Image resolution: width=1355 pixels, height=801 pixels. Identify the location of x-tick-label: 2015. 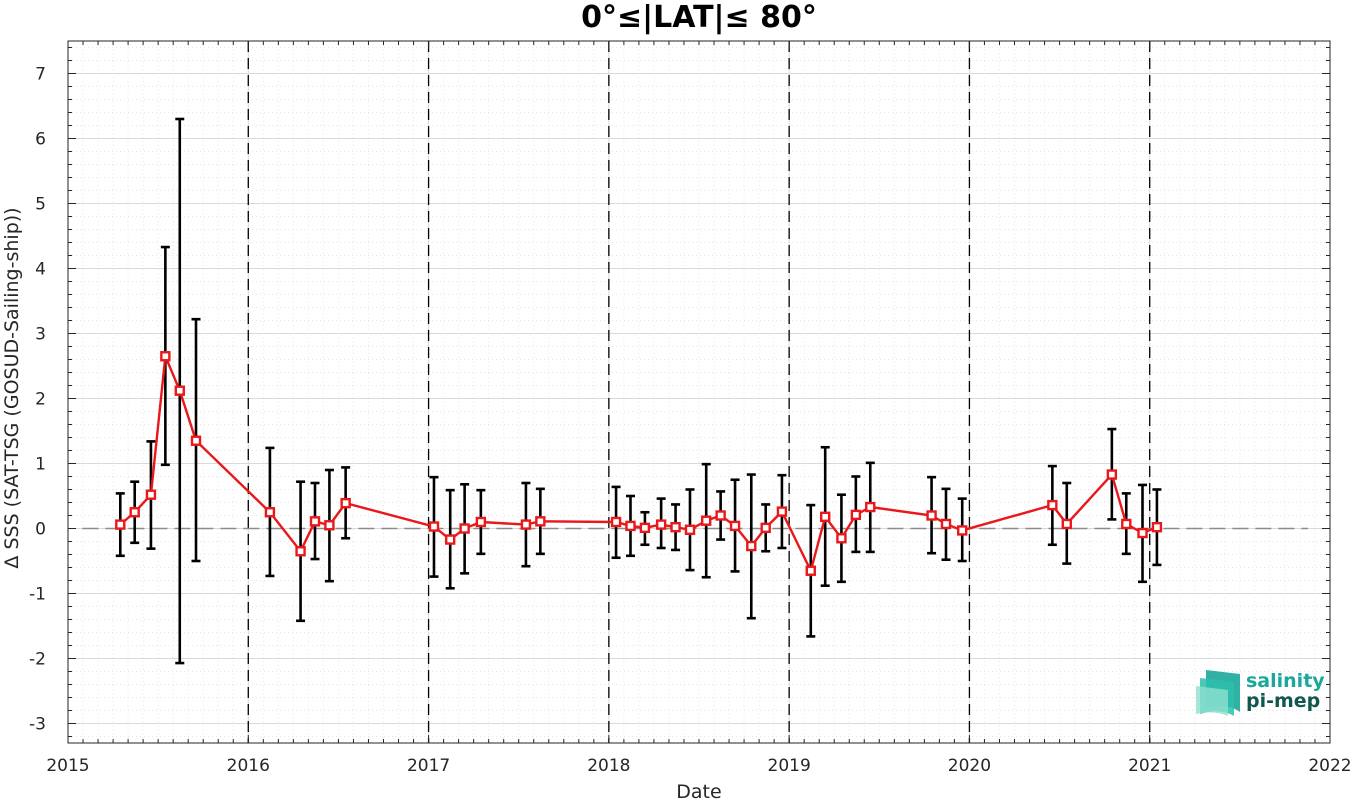
(67, 766).